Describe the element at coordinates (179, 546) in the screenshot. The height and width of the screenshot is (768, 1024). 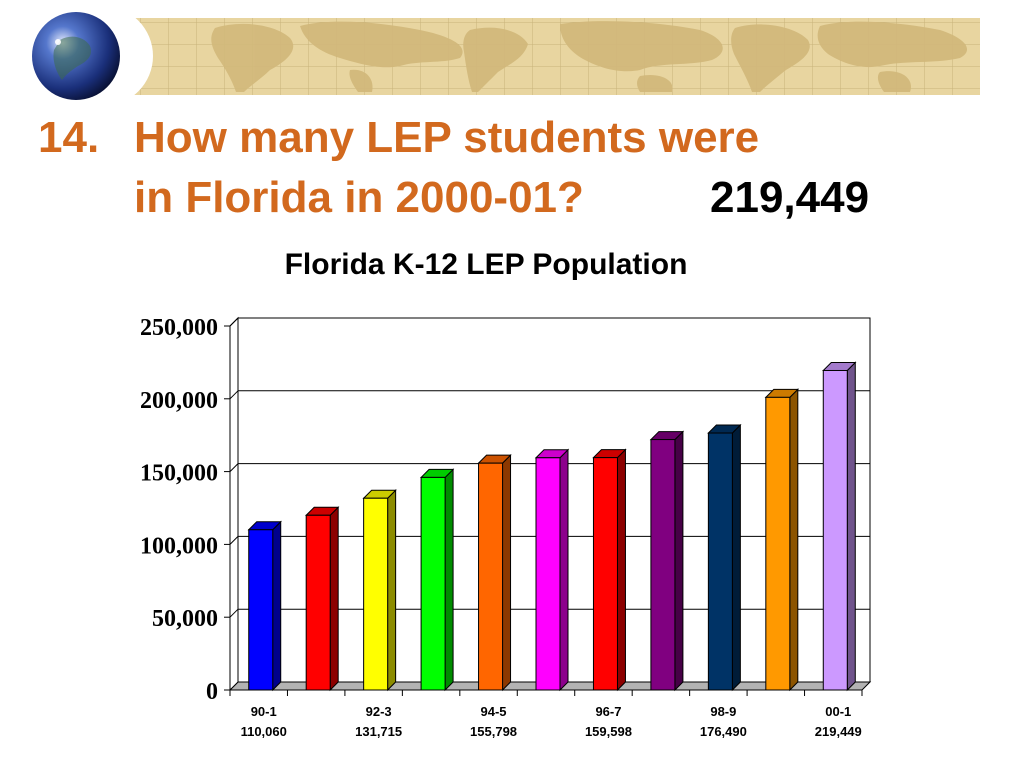
I see `y-tick-label: 100,000` at that location.